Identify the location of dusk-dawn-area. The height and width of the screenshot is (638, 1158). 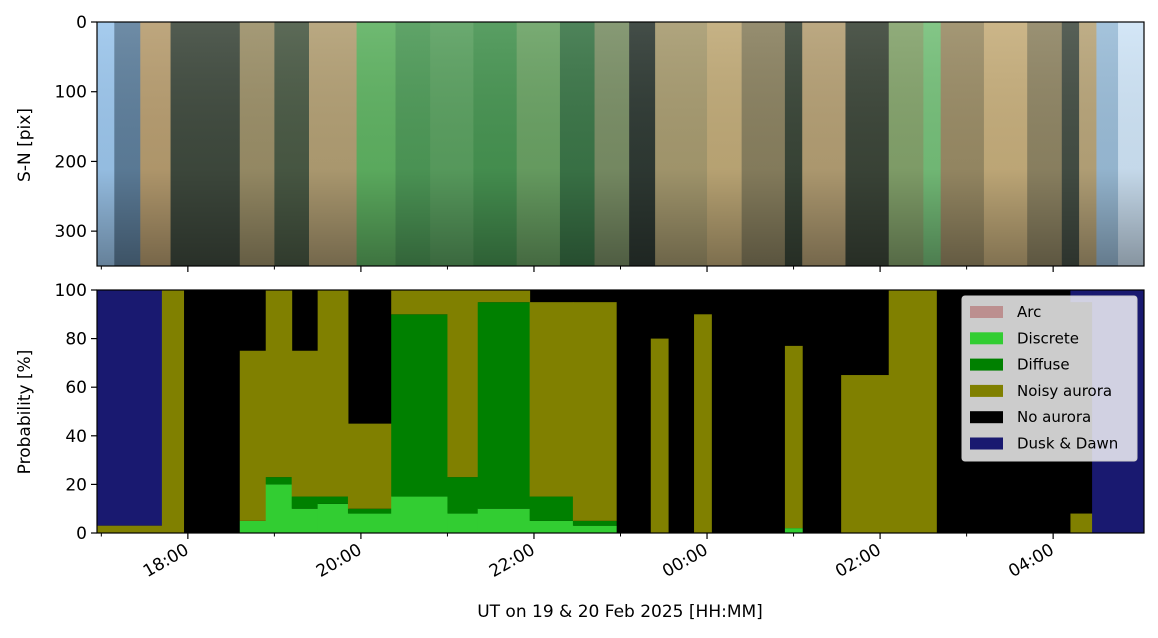
(130, 408).